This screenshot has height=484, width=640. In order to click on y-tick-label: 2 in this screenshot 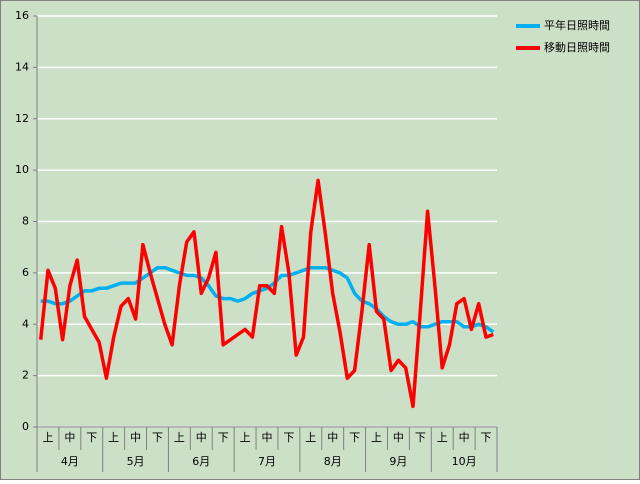, I will do `click(25, 375)`.